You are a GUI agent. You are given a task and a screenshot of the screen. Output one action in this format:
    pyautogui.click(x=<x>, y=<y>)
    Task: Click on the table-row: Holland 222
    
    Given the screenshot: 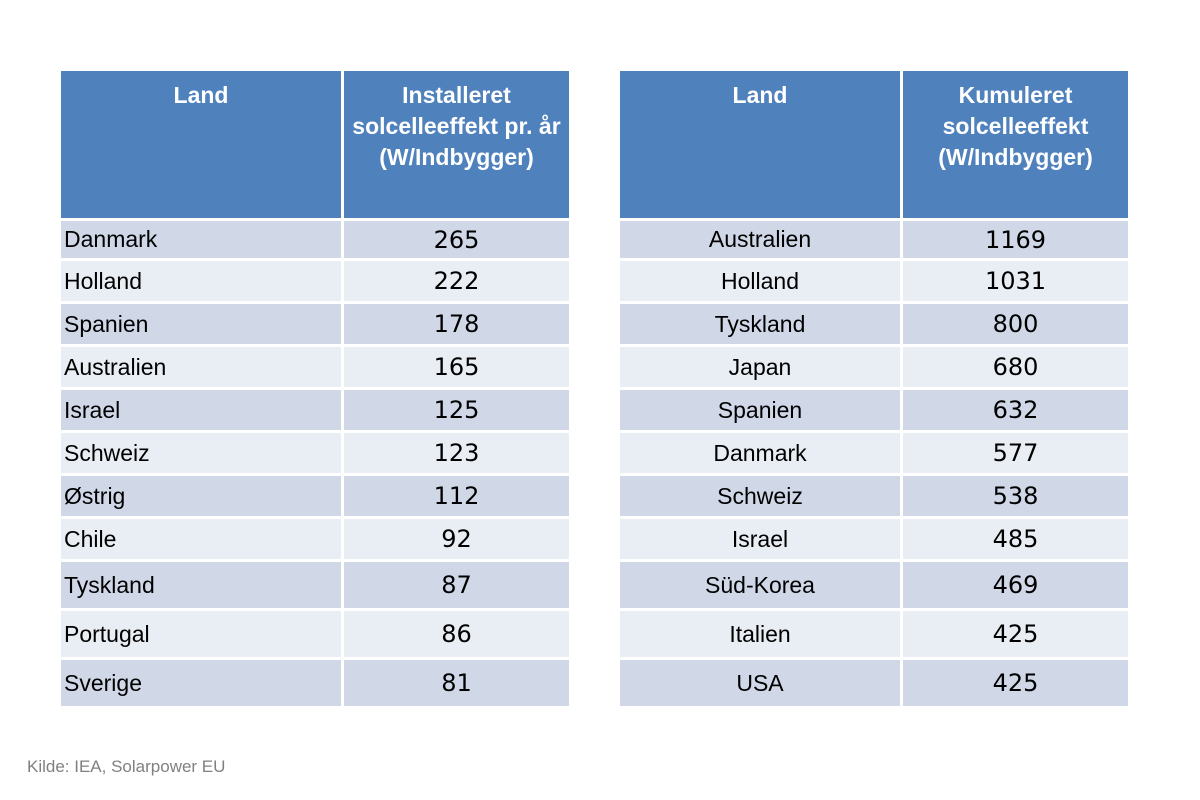 What is the action you would take?
    pyautogui.click(x=315, y=281)
    